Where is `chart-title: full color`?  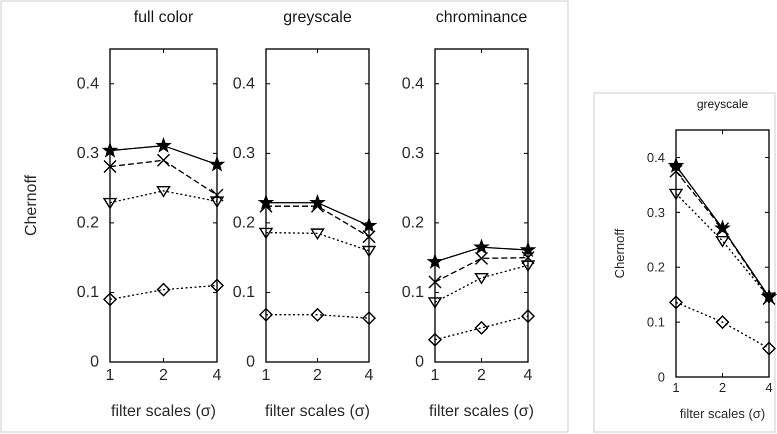 chart-title: full color is located at coordinates (164, 17).